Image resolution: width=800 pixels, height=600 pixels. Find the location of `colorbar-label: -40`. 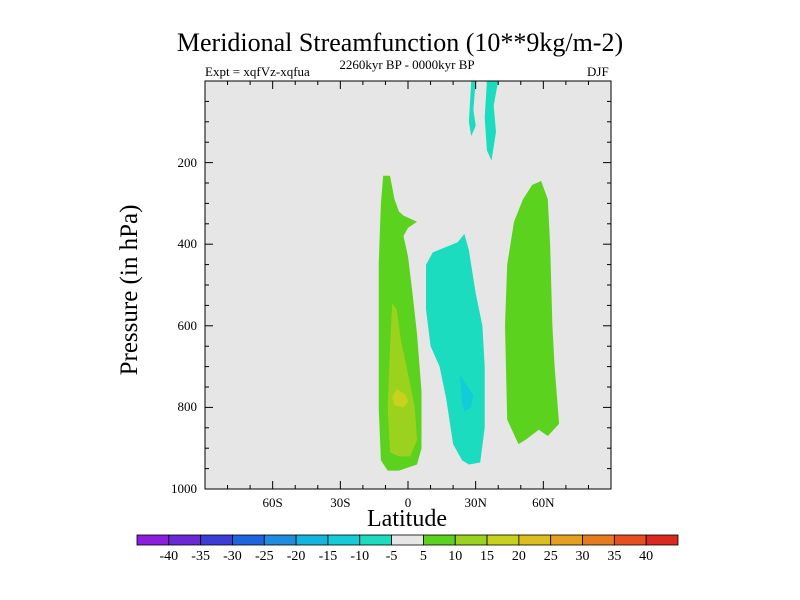

colorbar-label: -40 is located at coordinates (169, 556).